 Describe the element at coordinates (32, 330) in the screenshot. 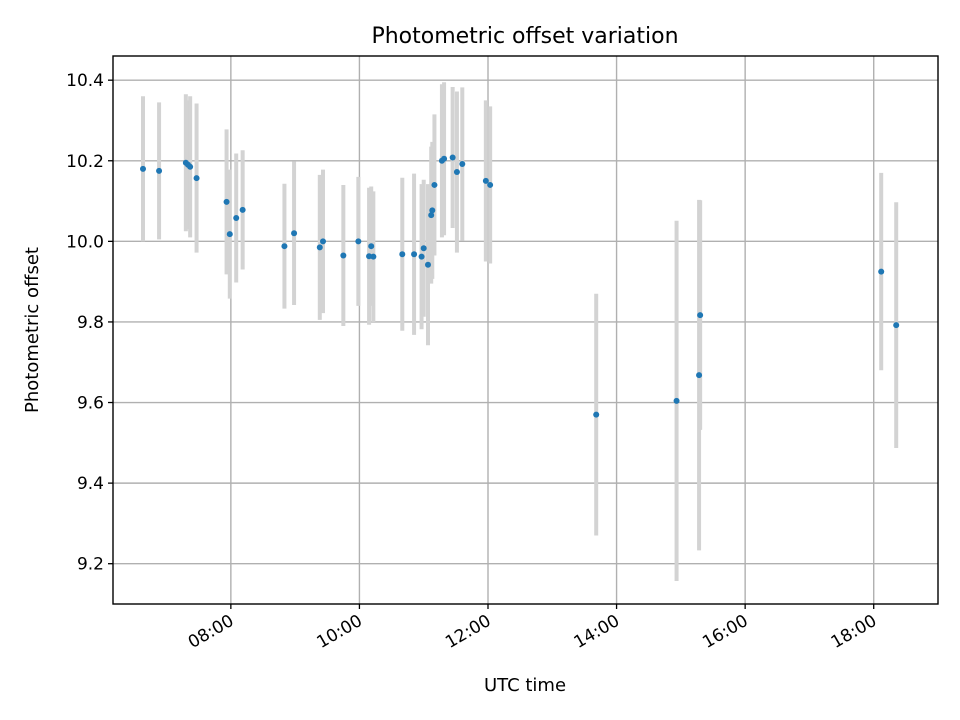

I see `y-axis-label: Photometric offset` at that location.